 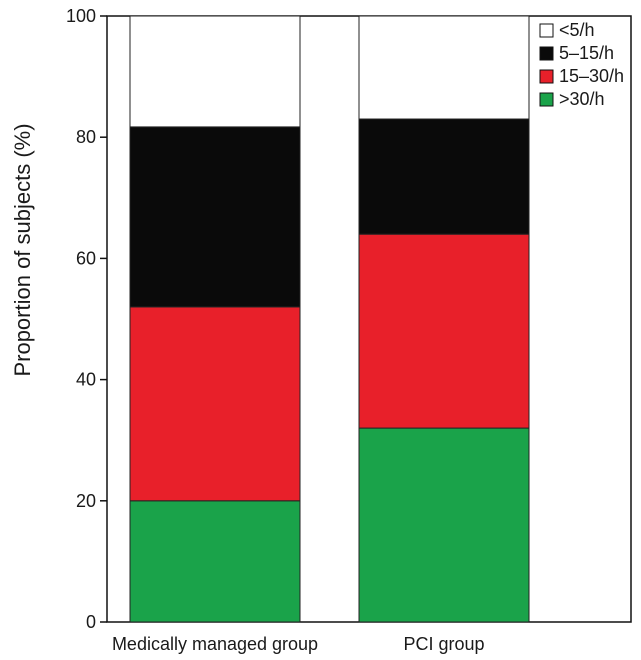 What do you see at coordinates (586, 53) in the screenshot?
I see `legend-label: 5–15/h` at bounding box center [586, 53].